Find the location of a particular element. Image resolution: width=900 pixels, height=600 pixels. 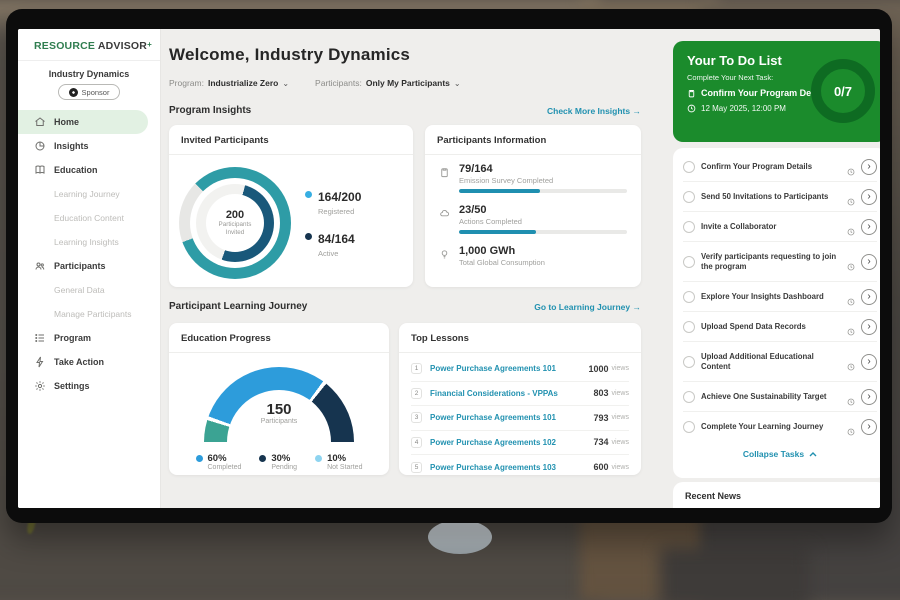

sidebar-item-manage-participants: Manage Participants is located at coordinates (89, 314).